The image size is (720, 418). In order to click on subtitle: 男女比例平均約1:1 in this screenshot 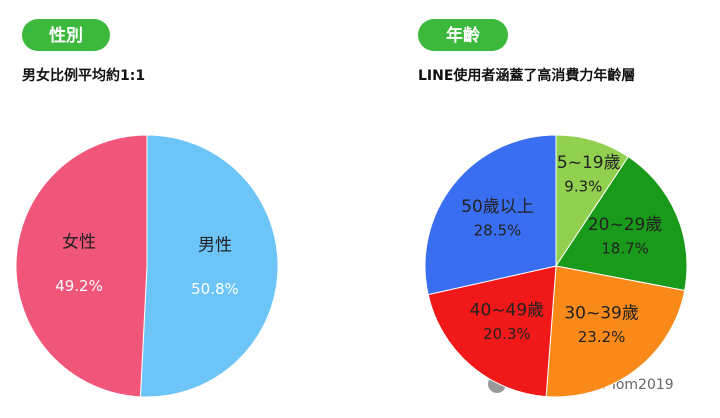, I will do `click(83, 75)`.